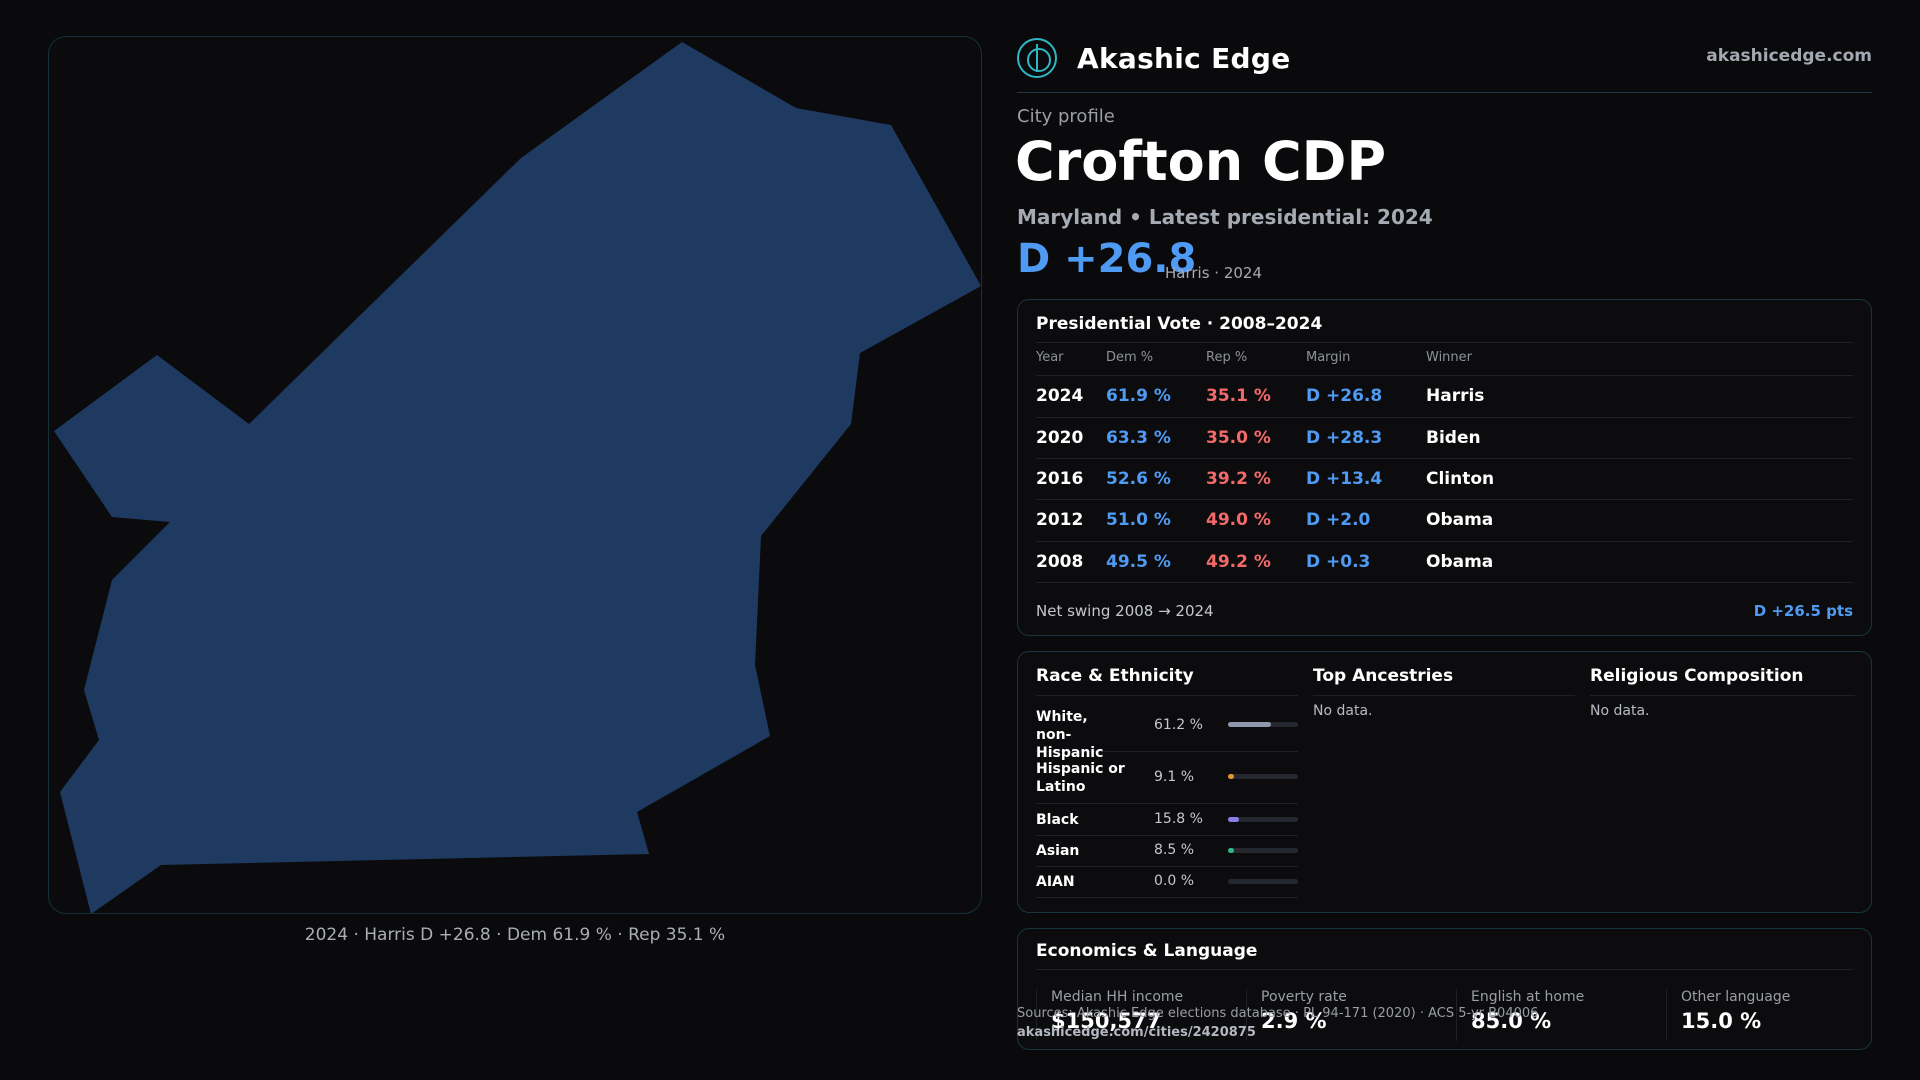 Image resolution: width=1920 pixels, height=1080 pixels. What do you see at coordinates (1130, 357) in the screenshot?
I see `col-header-dem: Dem %` at bounding box center [1130, 357].